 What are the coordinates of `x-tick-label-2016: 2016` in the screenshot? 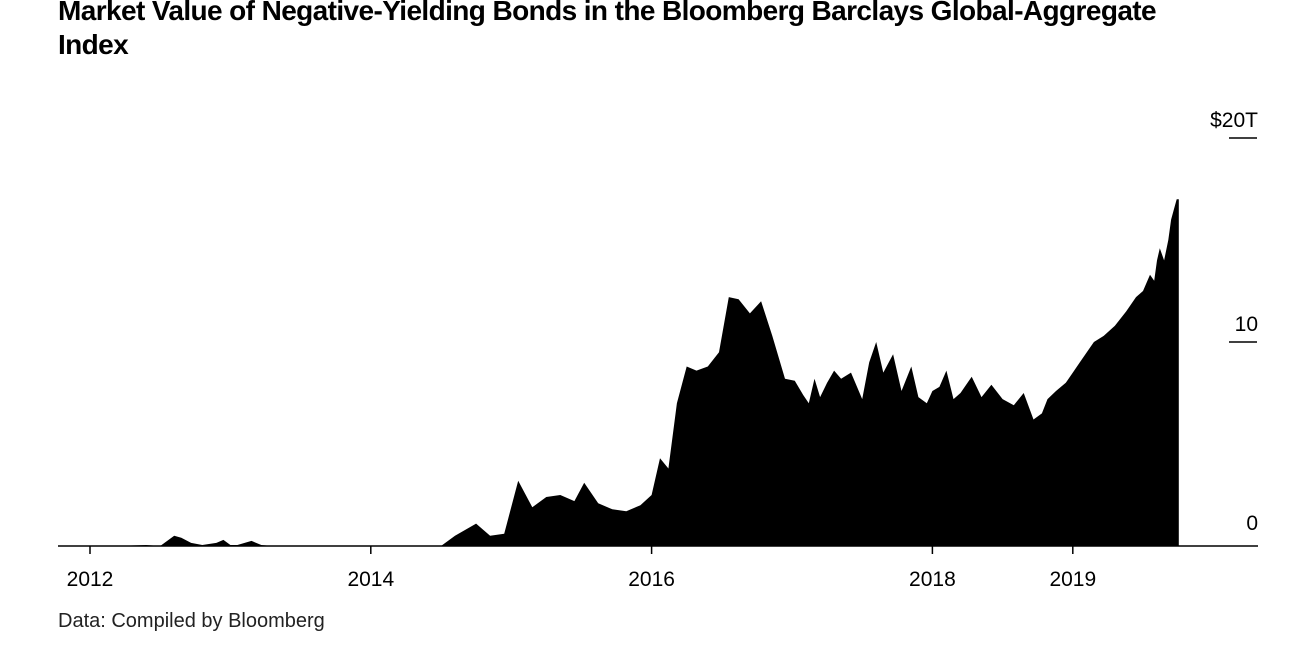 It's located at (651, 579).